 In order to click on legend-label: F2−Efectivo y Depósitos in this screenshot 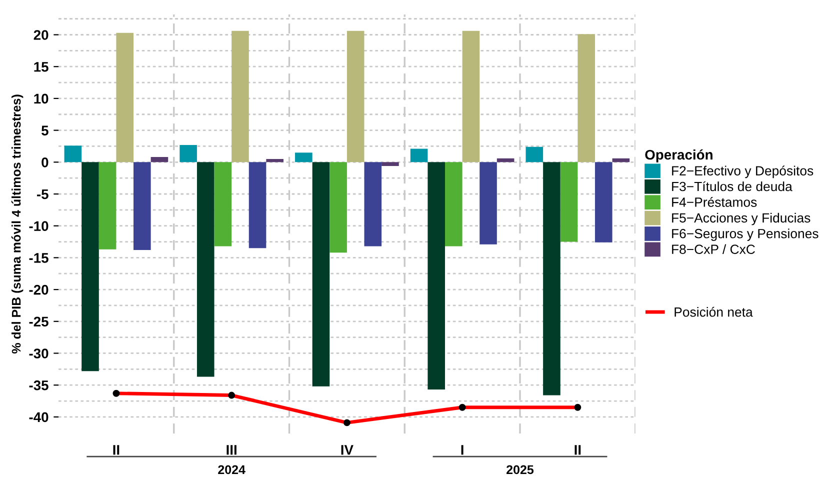, I will do `click(743, 172)`.